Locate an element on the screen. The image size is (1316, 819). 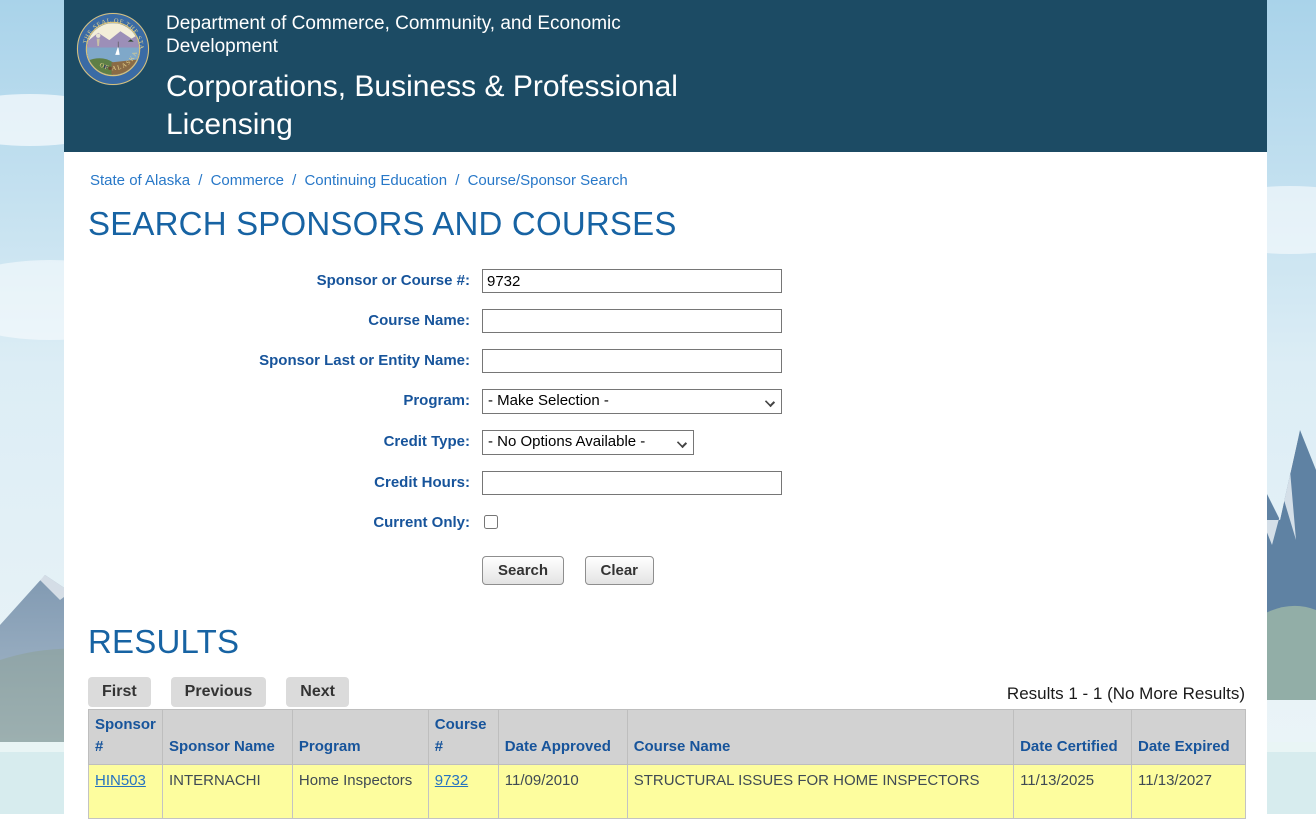
breadcrumb-continuing-education: Continuing Education is located at coordinates (375, 180).